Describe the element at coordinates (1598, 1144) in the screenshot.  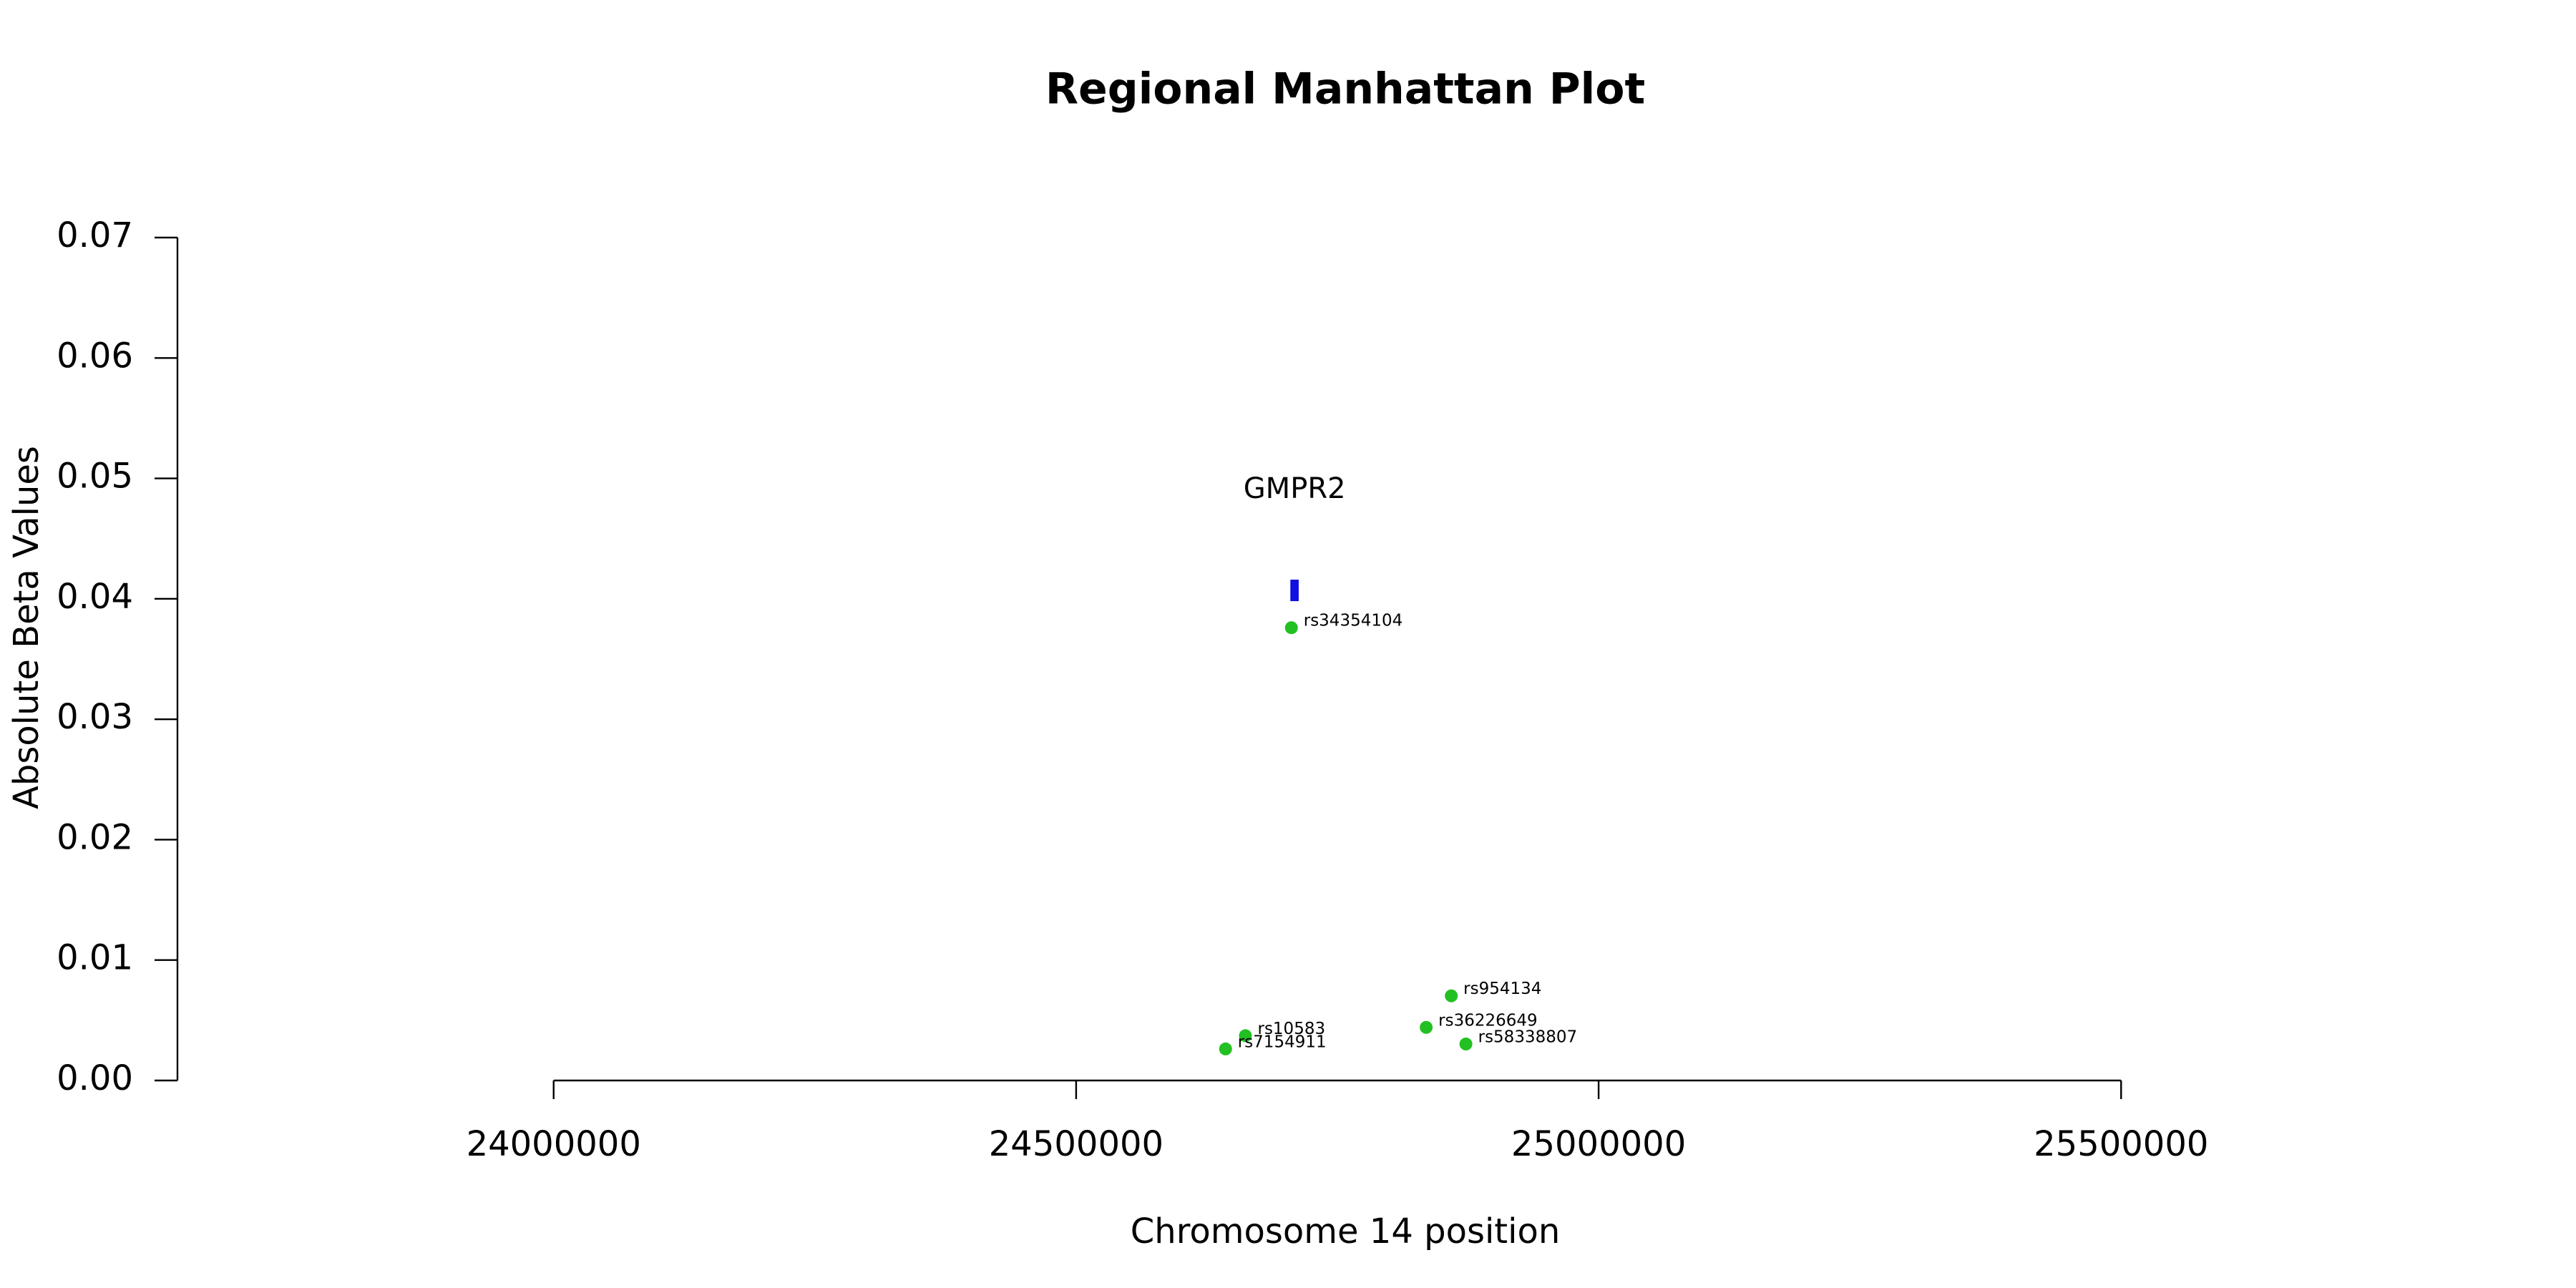
I see `x-tick-label: 25000000` at that location.